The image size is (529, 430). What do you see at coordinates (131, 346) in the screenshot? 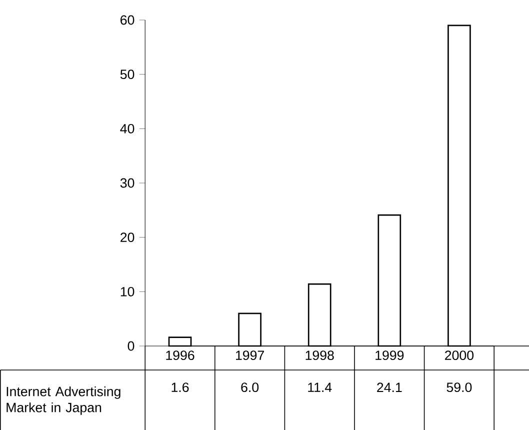
I see `y-tick-label: 0` at bounding box center [131, 346].